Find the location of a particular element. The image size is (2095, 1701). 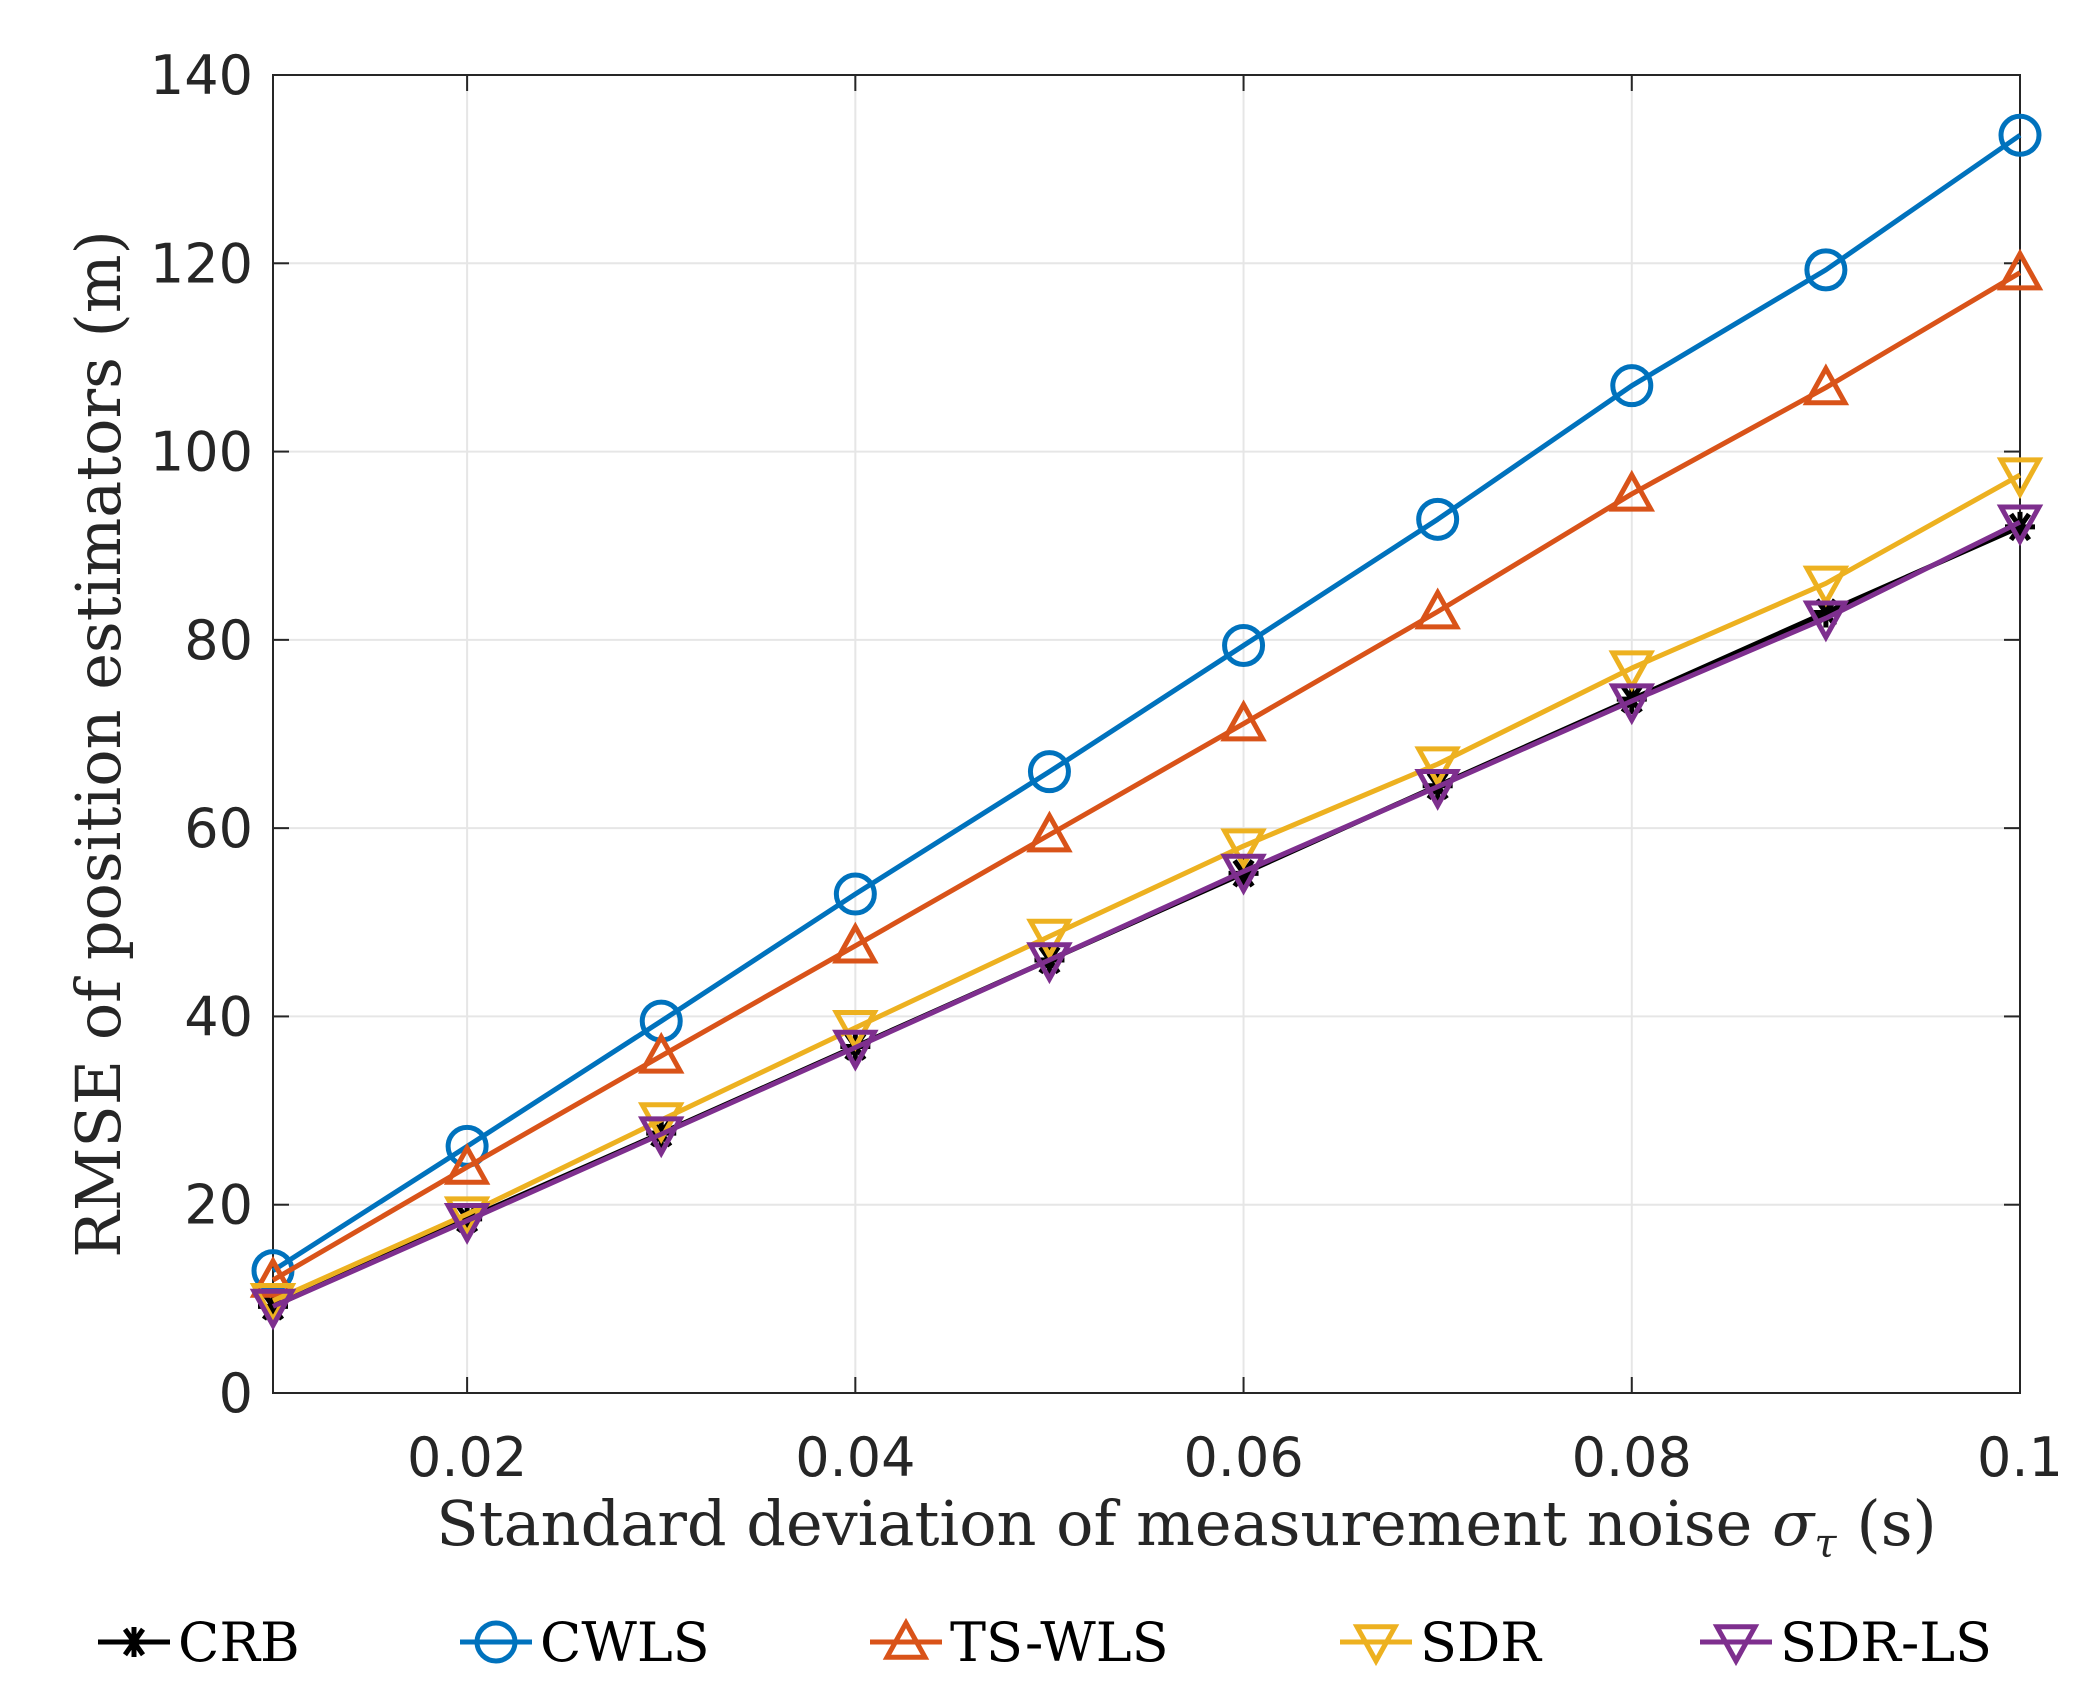

x-tick-label: 0.08 is located at coordinates (1632, 1457).